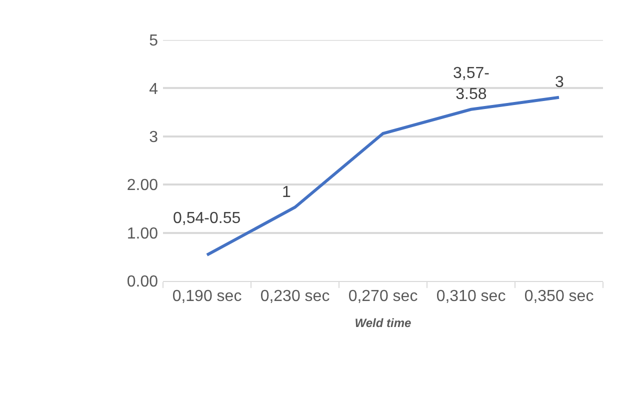 The height and width of the screenshot is (414, 633). What do you see at coordinates (295, 297) in the screenshot?
I see `x-tick-label: 0,230 sec` at bounding box center [295, 297].